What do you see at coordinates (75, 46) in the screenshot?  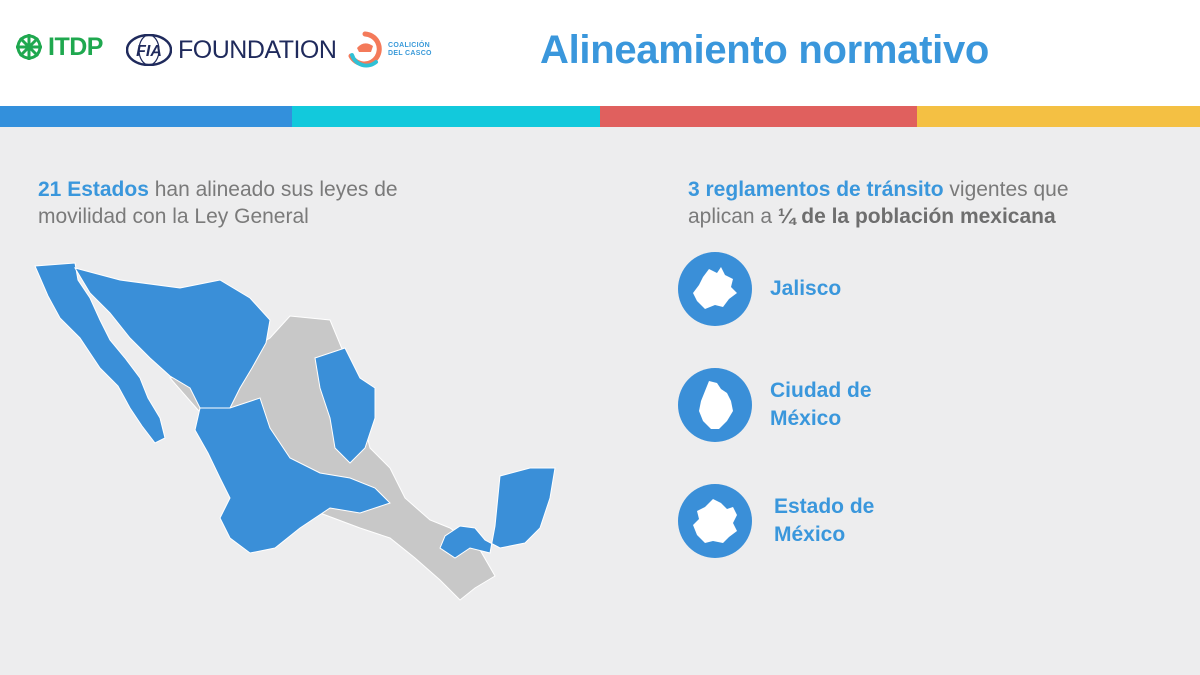 I see `itdp-logo-text: ITDP` at bounding box center [75, 46].